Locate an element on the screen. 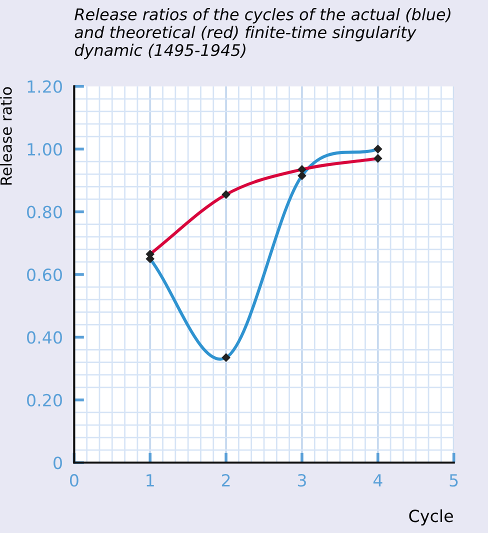 This screenshot has height=533, width=488. y-axis-title: Release ratio is located at coordinates (6, 136).